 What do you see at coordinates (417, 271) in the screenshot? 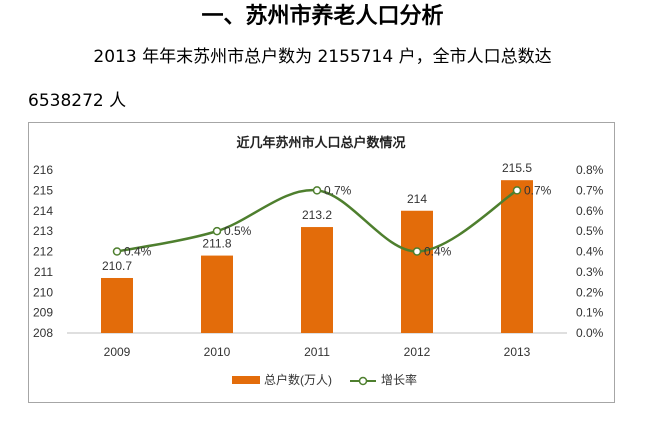
I see `bar-2012` at bounding box center [417, 271].